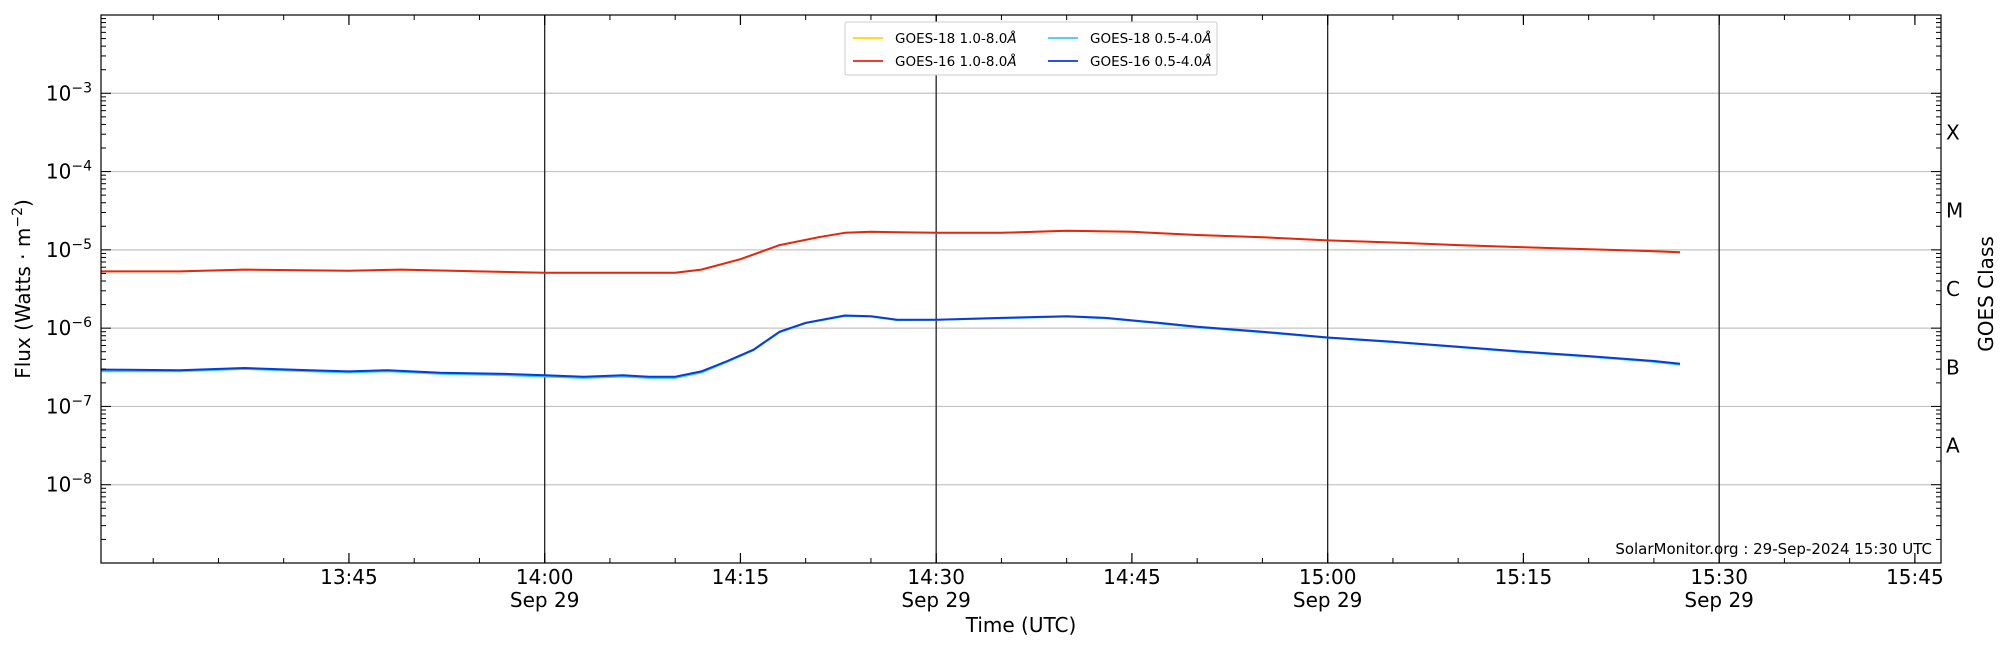 Image resolution: width=2000 pixels, height=650 pixels. Describe the element at coordinates (1953, 132) in the screenshot. I see `goes-class-label-x: X` at that location.